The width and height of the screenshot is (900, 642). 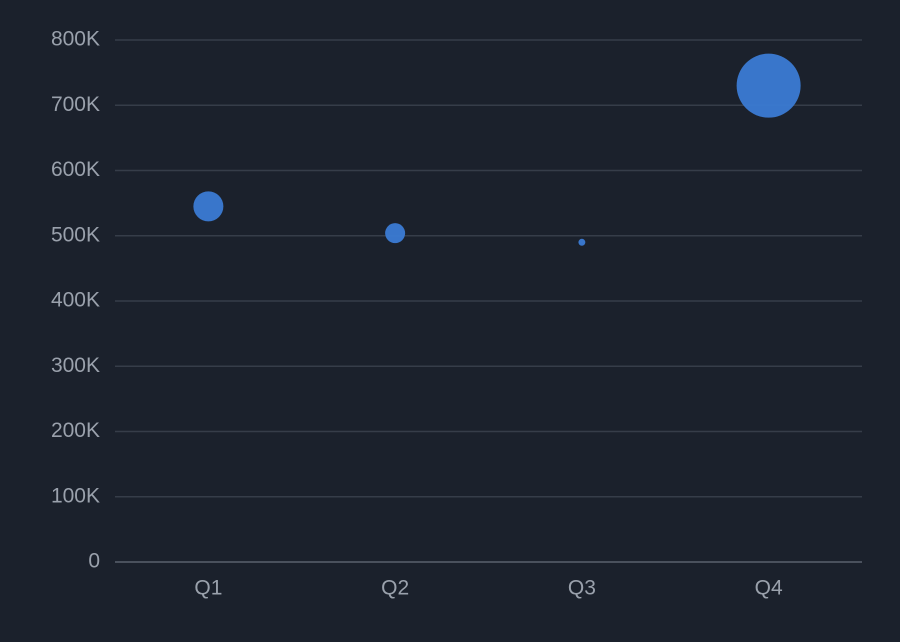 What do you see at coordinates (769, 588) in the screenshot?
I see `x-tick-label: Q4` at bounding box center [769, 588].